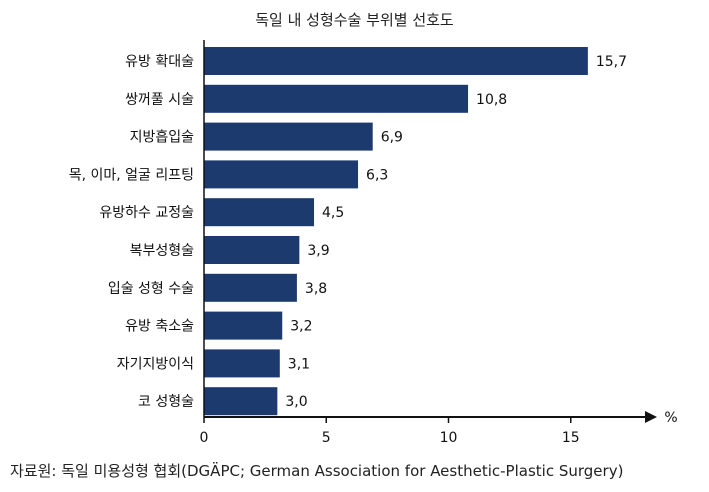 This screenshot has height=492, width=709. Describe the element at coordinates (155, 364) in the screenshot. I see `category-label: 자기지방이식` at that location.